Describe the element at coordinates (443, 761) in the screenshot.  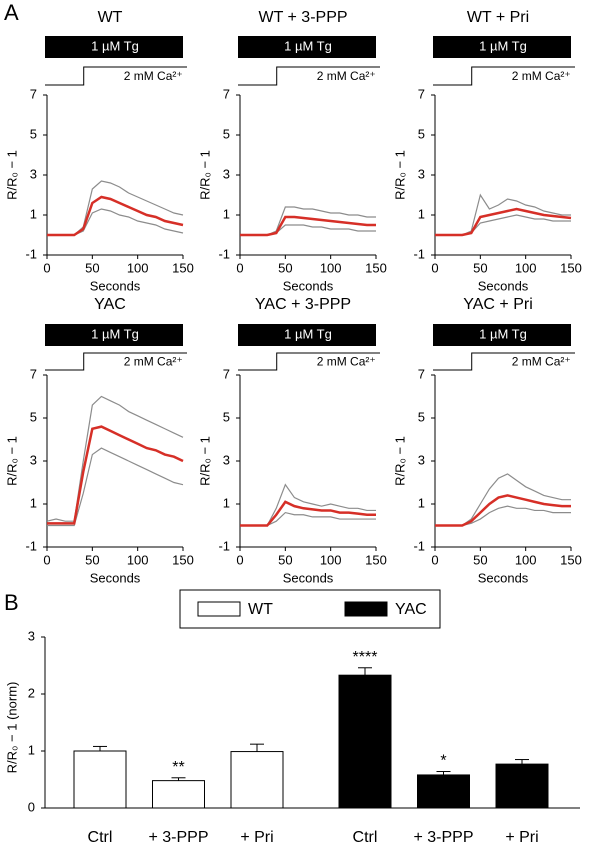
I see `significance: *` at that location.